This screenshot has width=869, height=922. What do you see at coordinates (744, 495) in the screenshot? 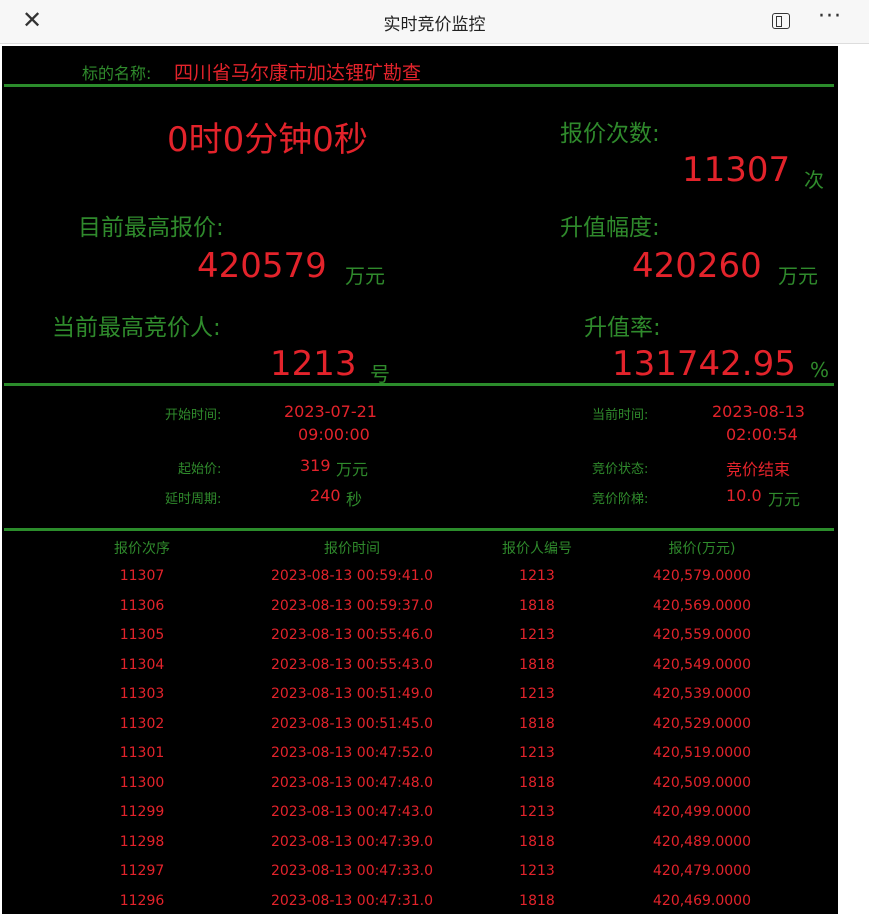
I see `step-value: 10.0` at bounding box center [744, 495].